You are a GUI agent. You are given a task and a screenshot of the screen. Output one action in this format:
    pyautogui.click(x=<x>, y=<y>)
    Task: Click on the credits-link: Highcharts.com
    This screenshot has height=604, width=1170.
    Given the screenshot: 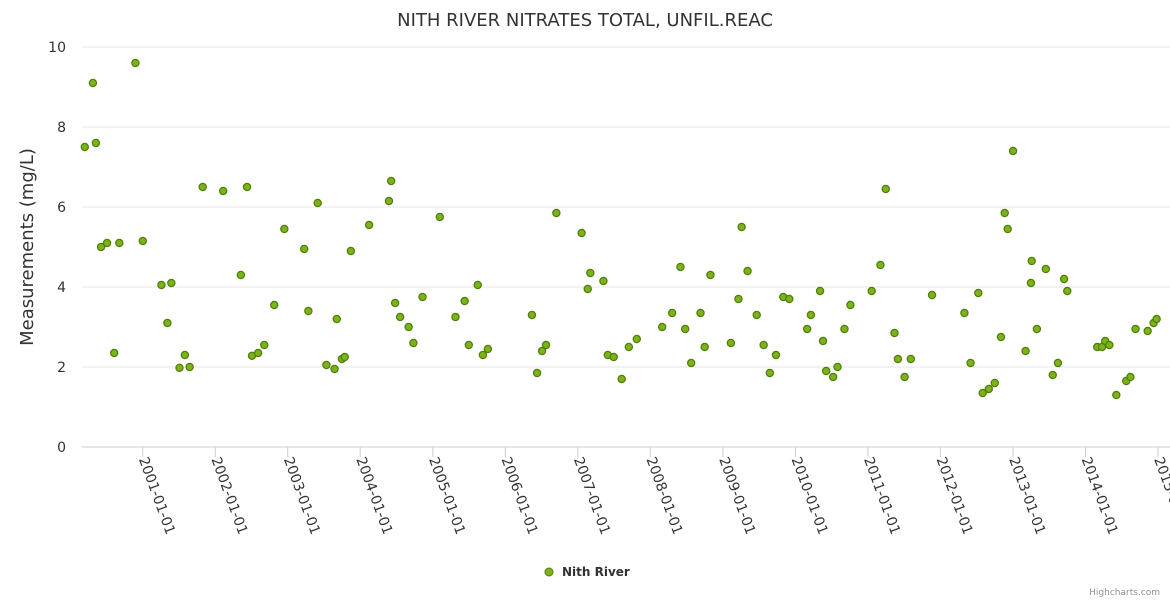 What is the action you would take?
    pyautogui.click(x=1124, y=593)
    